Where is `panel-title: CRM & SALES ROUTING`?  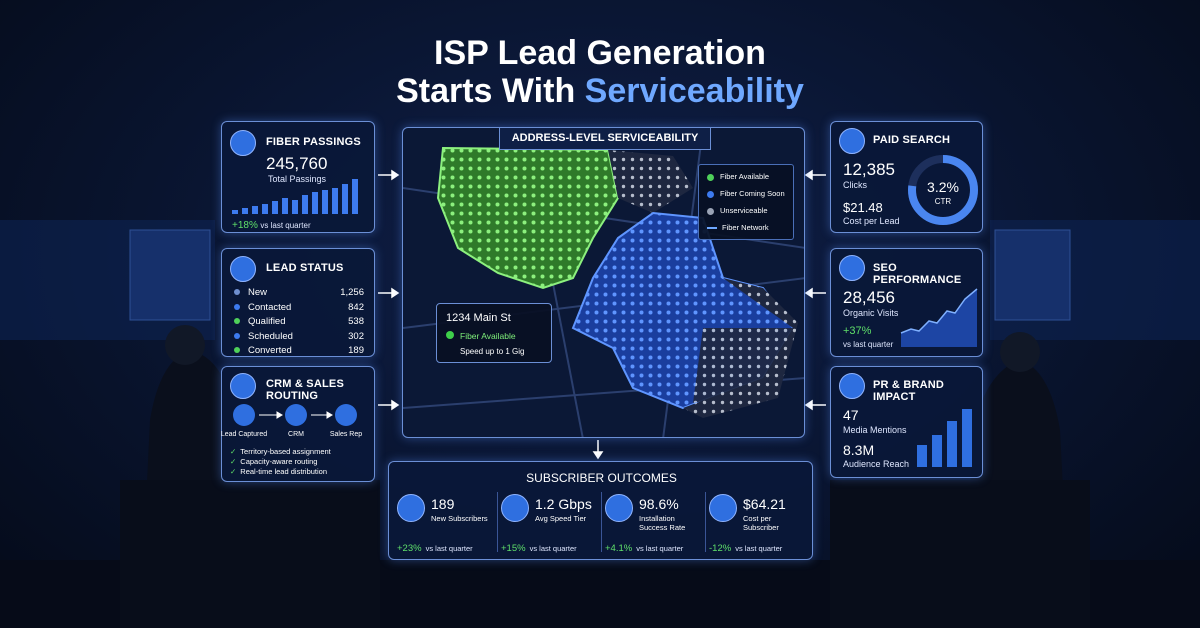 panel-title: CRM & SALES ROUTING is located at coordinates (305, 390).